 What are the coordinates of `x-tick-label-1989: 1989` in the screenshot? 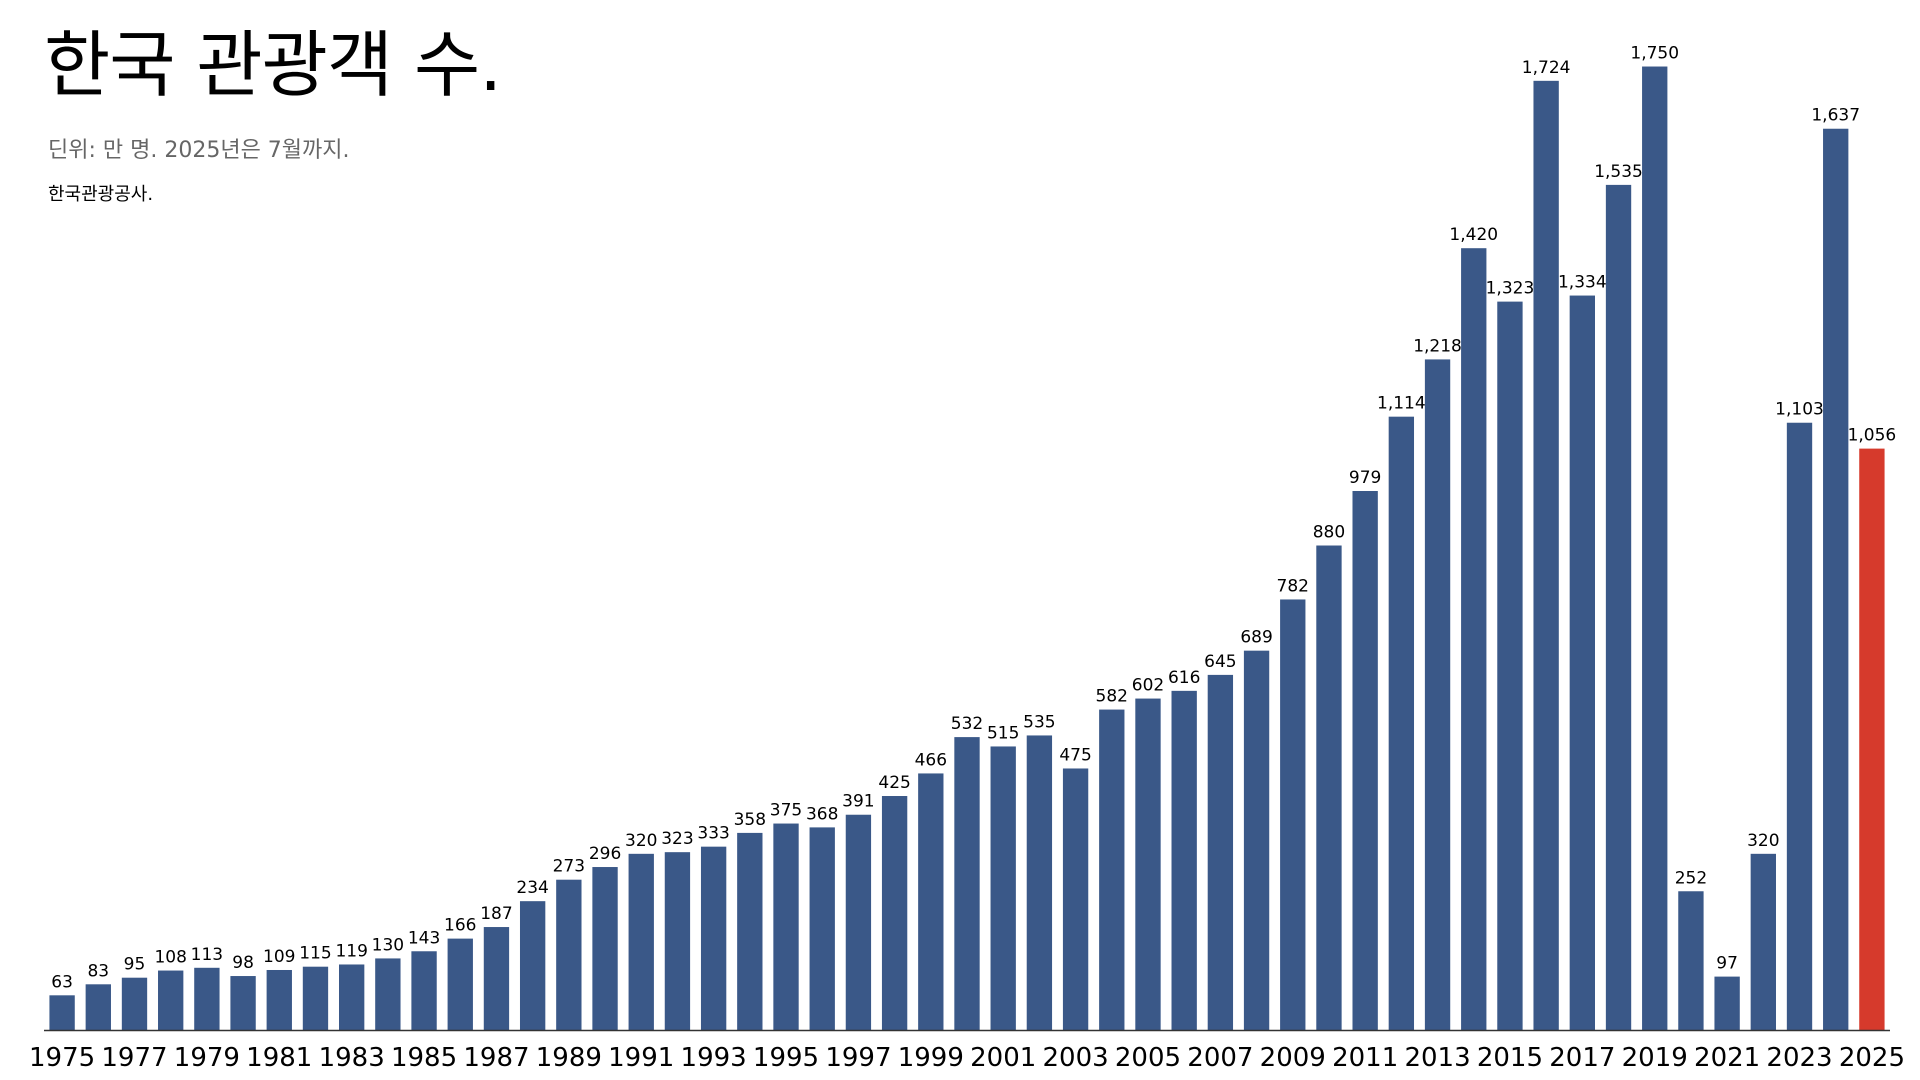 It's located at (569, 1058).